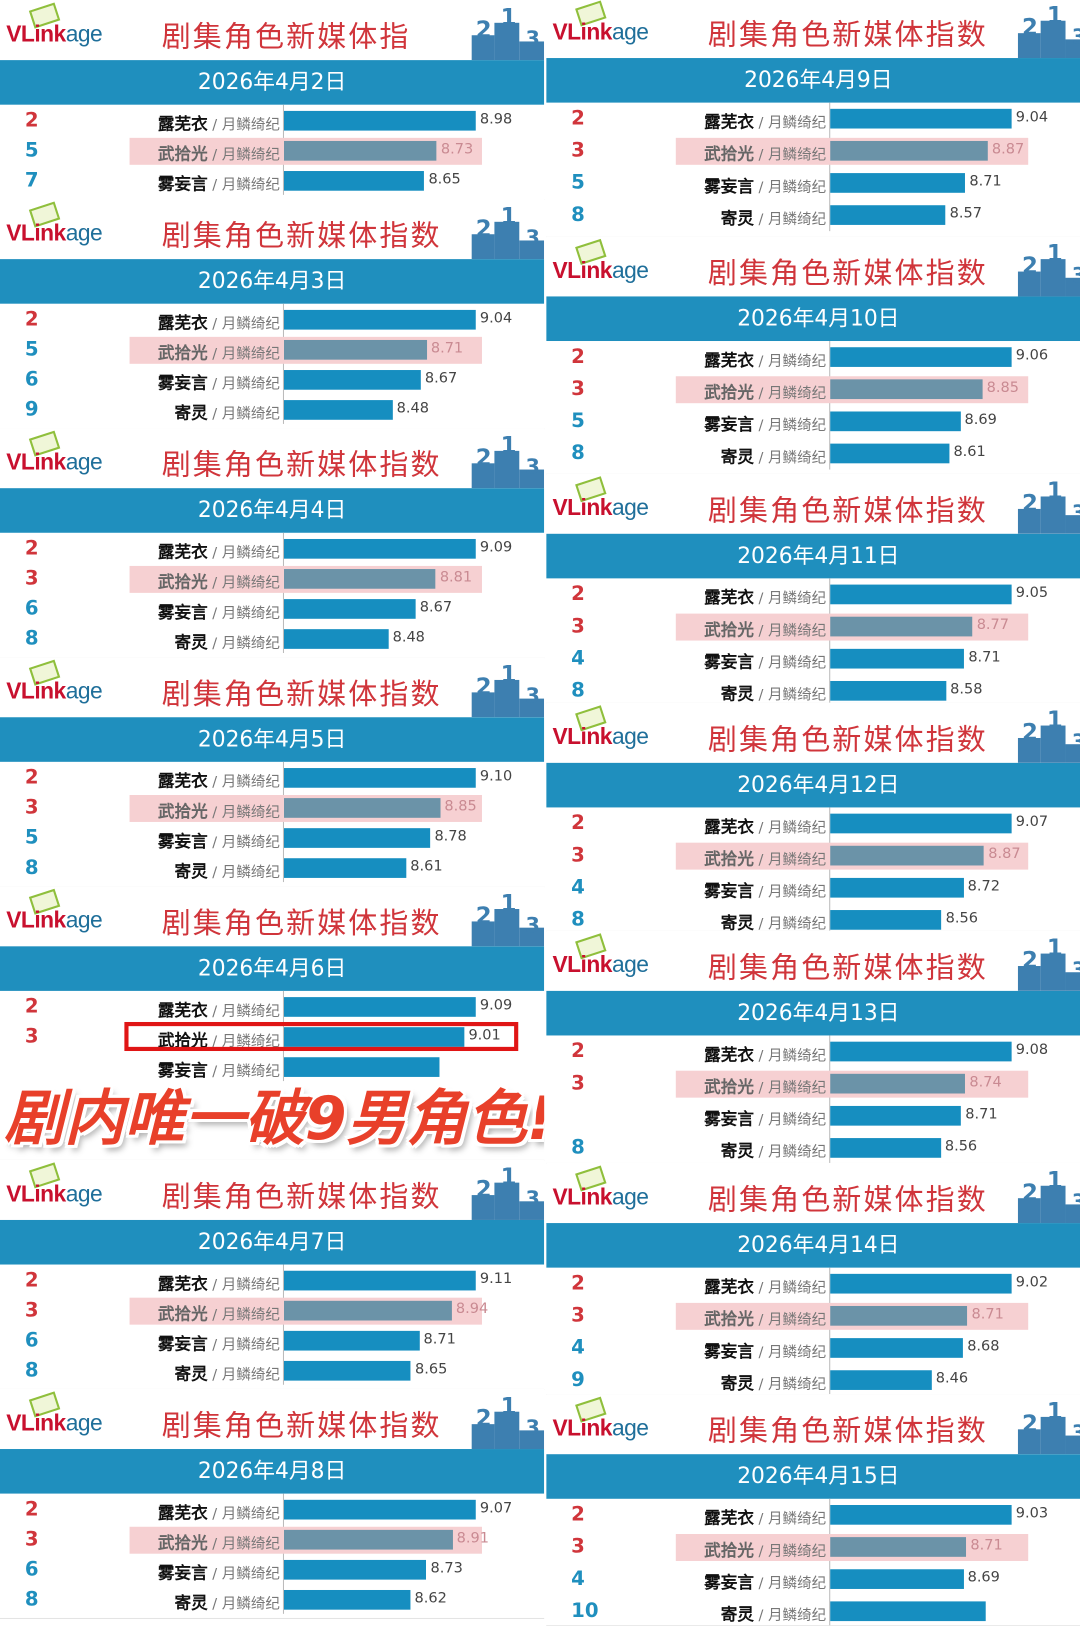  What do you see at coordinates (272, 1118) in the screenshot?
I see `overlay-band: 剧内唯一破9男角色!` at bounding box center [272, 1118].